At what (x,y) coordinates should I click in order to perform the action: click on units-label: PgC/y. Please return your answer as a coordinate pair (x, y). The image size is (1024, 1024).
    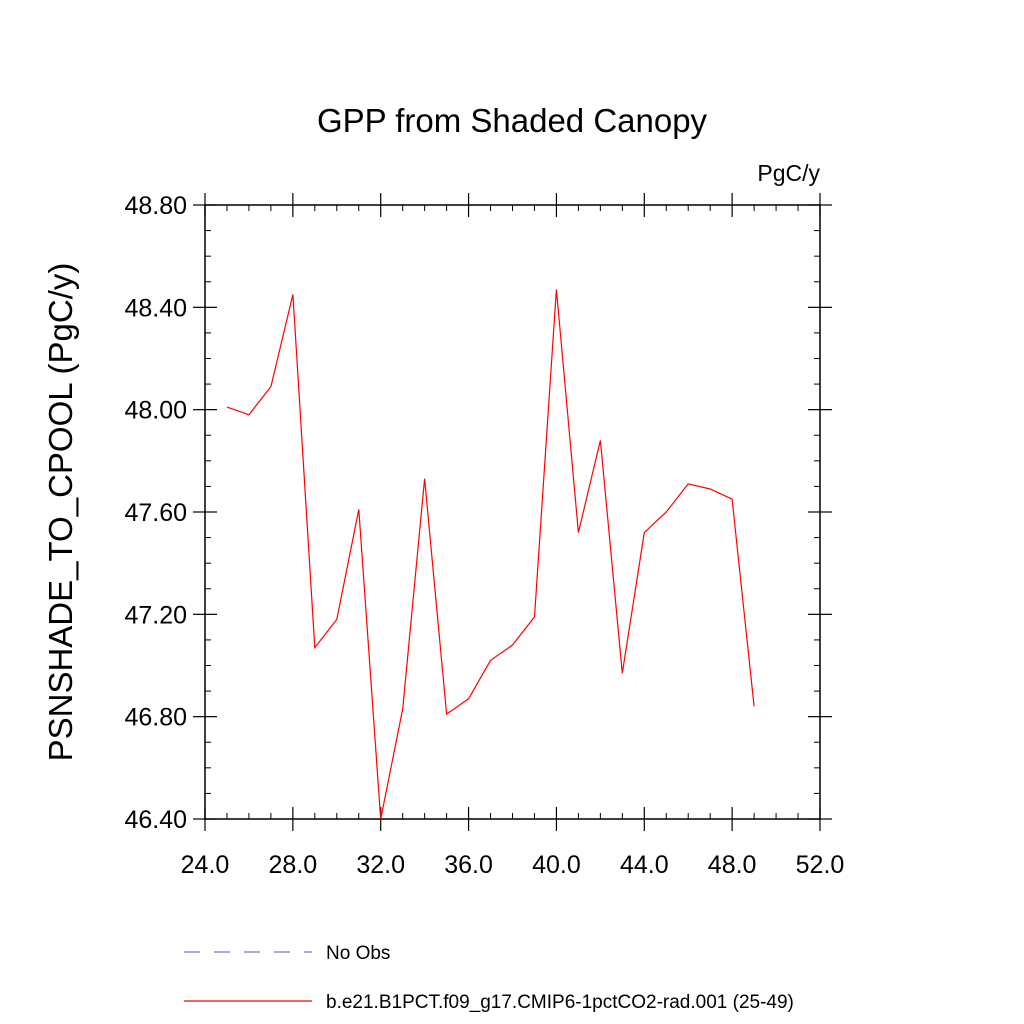
    Looking at the image, I should click on (788, 173).